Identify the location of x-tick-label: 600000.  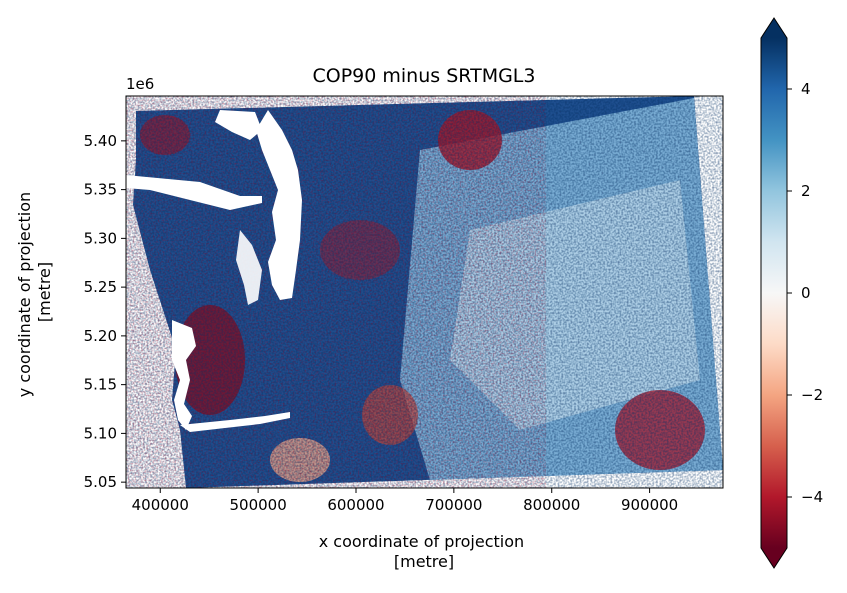
(355, 505).